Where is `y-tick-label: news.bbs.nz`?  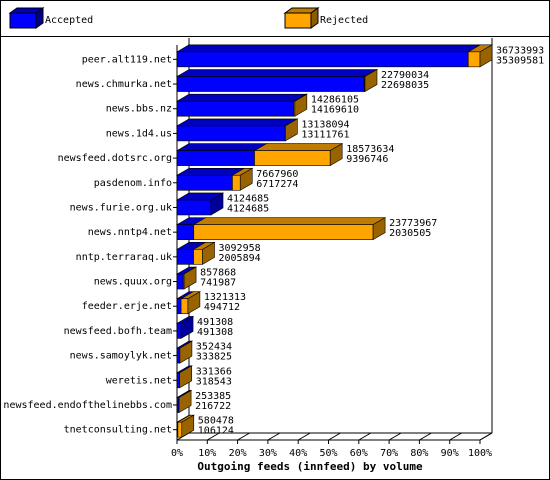
y-tick-label: news.bbs.nz is located at coordinates (139, 109).